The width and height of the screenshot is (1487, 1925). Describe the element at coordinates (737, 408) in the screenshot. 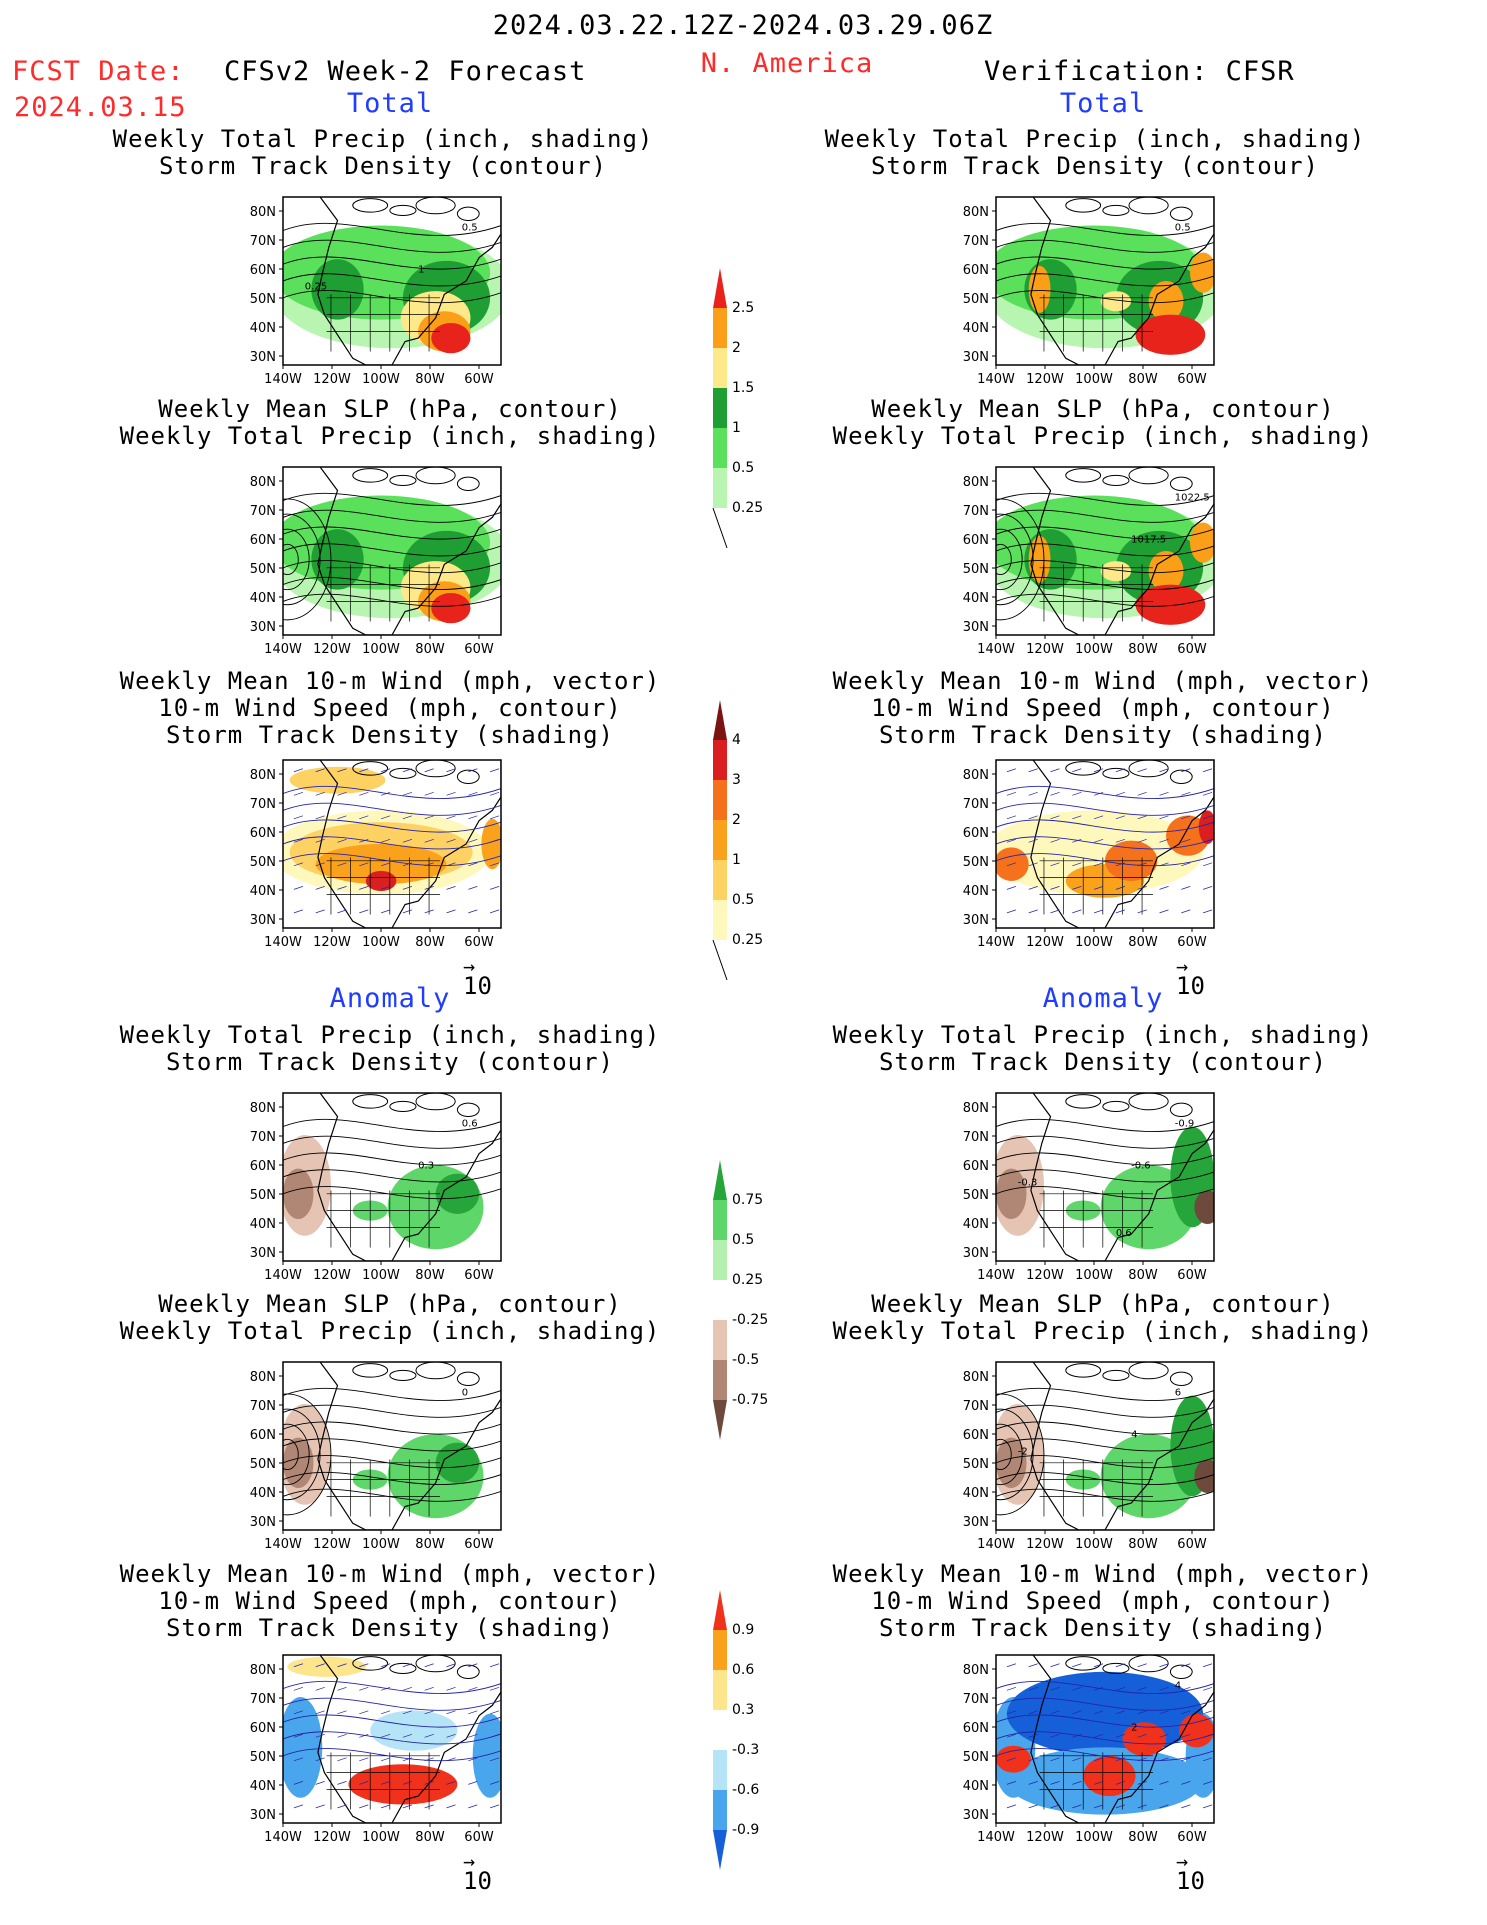

I see `colorbar-cb1: 2.5 2 1.5 1 0.5 0.25` at that location.